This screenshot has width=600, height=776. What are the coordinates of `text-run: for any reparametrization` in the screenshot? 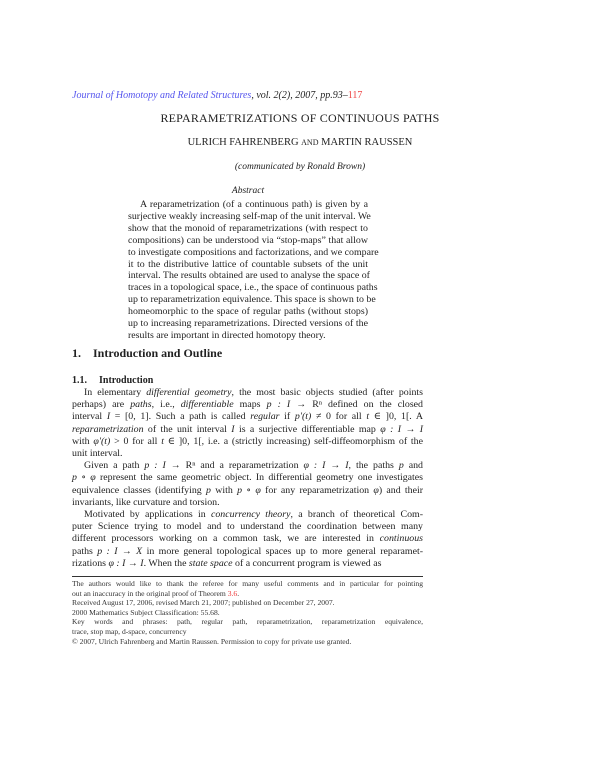 It's located at (317, 490).